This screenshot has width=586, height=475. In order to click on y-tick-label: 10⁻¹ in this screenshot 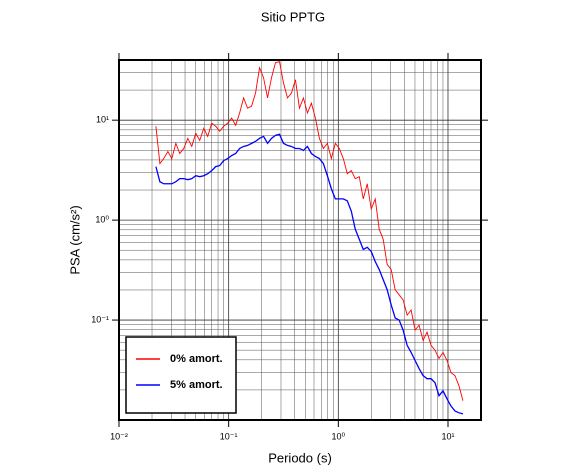, I will do `click(100, 319)`.